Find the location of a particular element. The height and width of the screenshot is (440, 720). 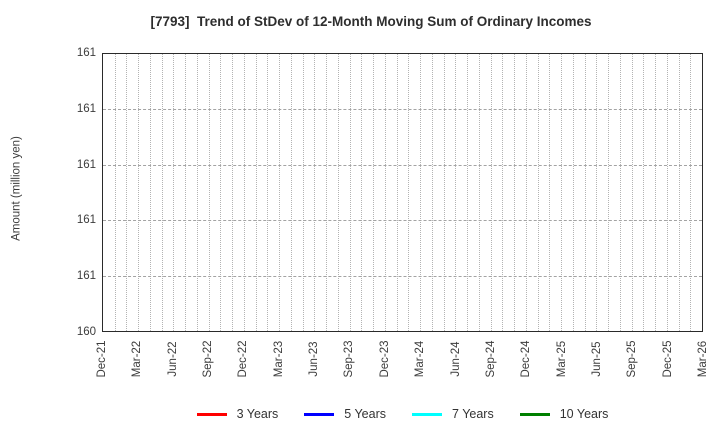

legend-label-10-years: 10 Years is located at coordinates (584, 414).